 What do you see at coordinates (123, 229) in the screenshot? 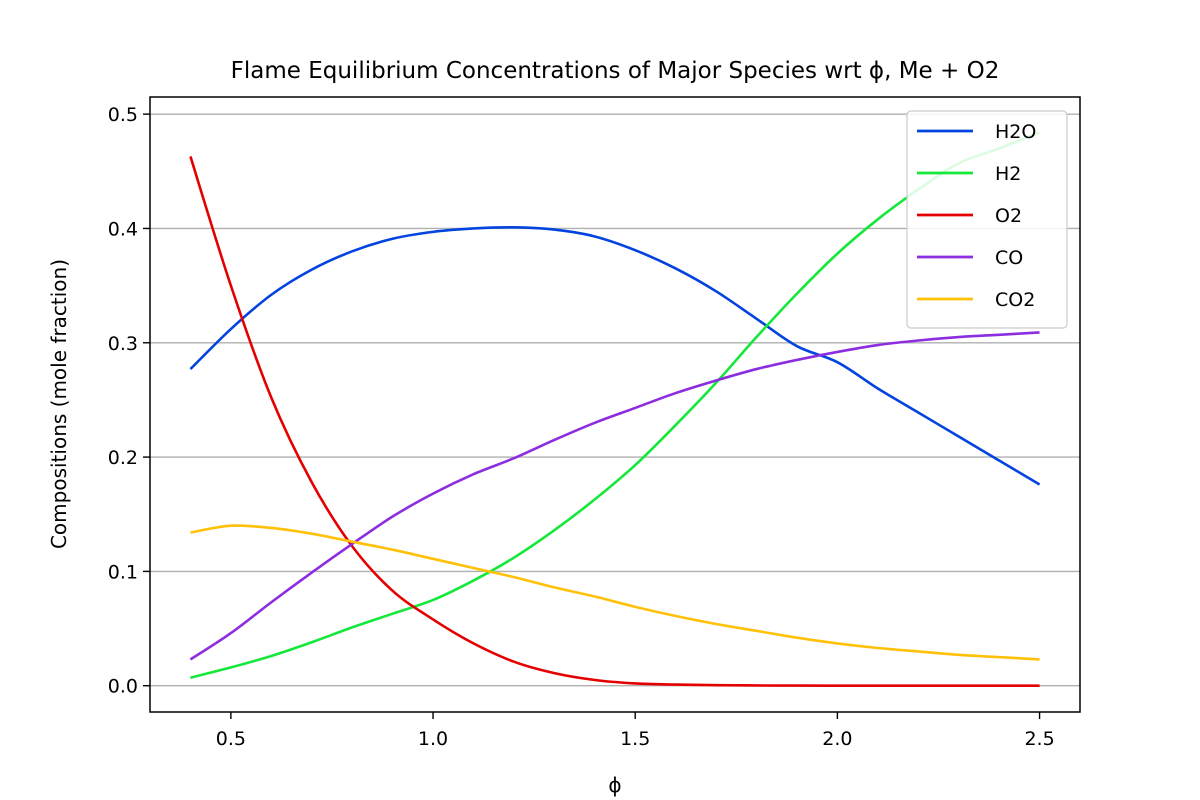
I see `y-tick-label: 0.4` at bounding box center [123, 229].